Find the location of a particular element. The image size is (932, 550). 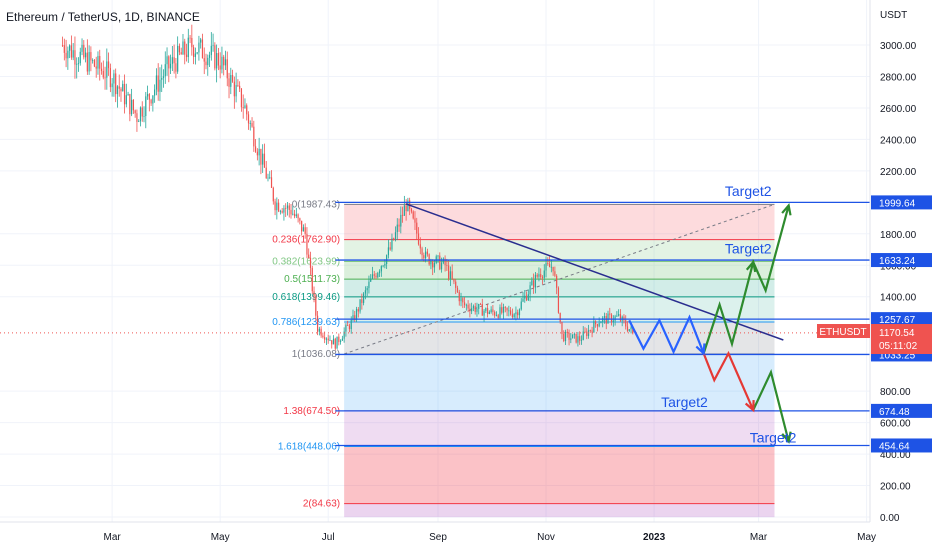

price-tick-label: 1400.00 is located at coordinates (898, 298).